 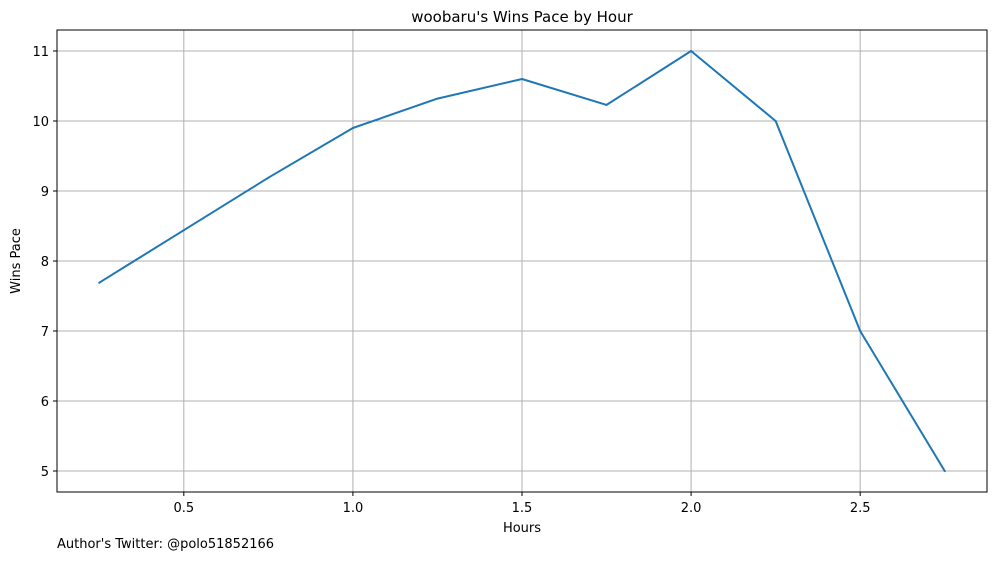 I want to click on y-axis-label: Wins Pace, so click(x=16, y=261).